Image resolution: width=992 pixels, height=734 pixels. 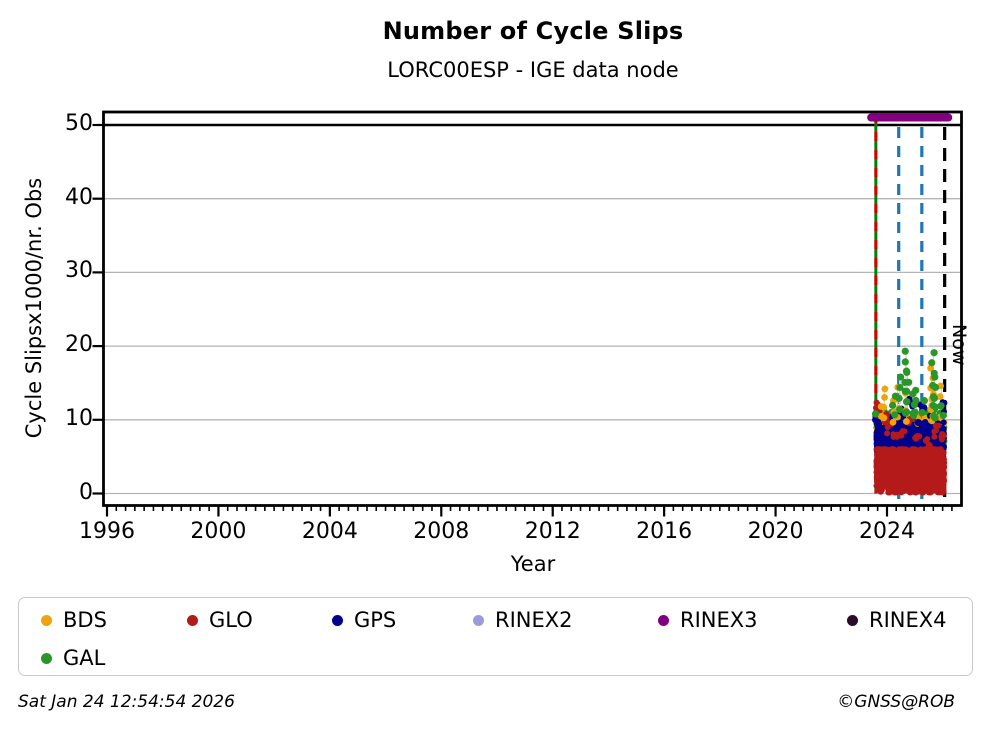 What do you see at coordinates (478, 620) in the screenshot?
I see `rinex2-dot-icon` at bounding box center [478, 620].